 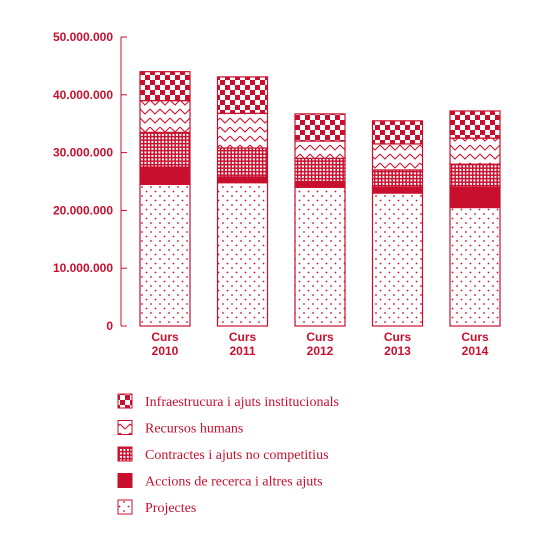 I want to click on y-tick-label: 10.000.000, so click(x=83, y=268).